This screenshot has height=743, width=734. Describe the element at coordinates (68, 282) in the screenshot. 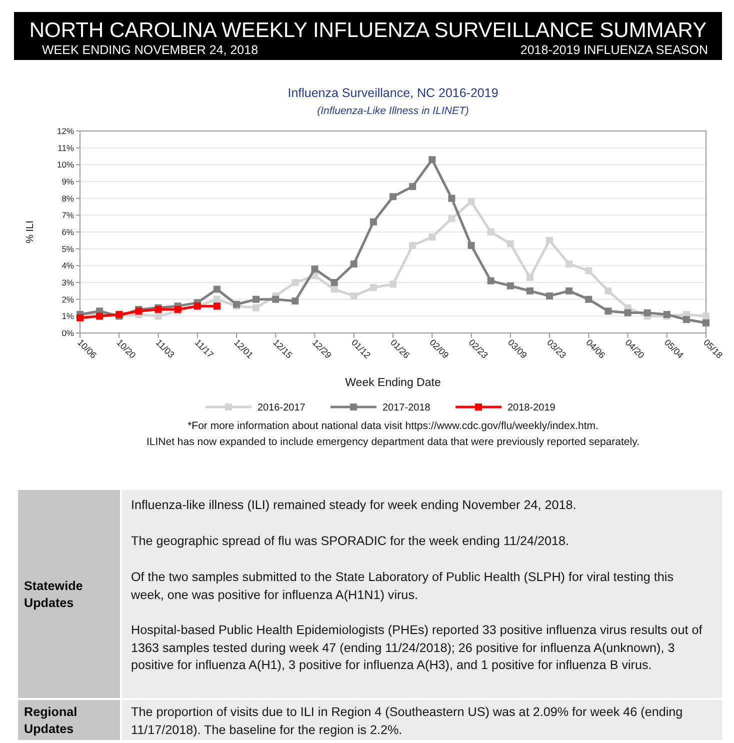

I see `y-tick-label: 3%` at that location.